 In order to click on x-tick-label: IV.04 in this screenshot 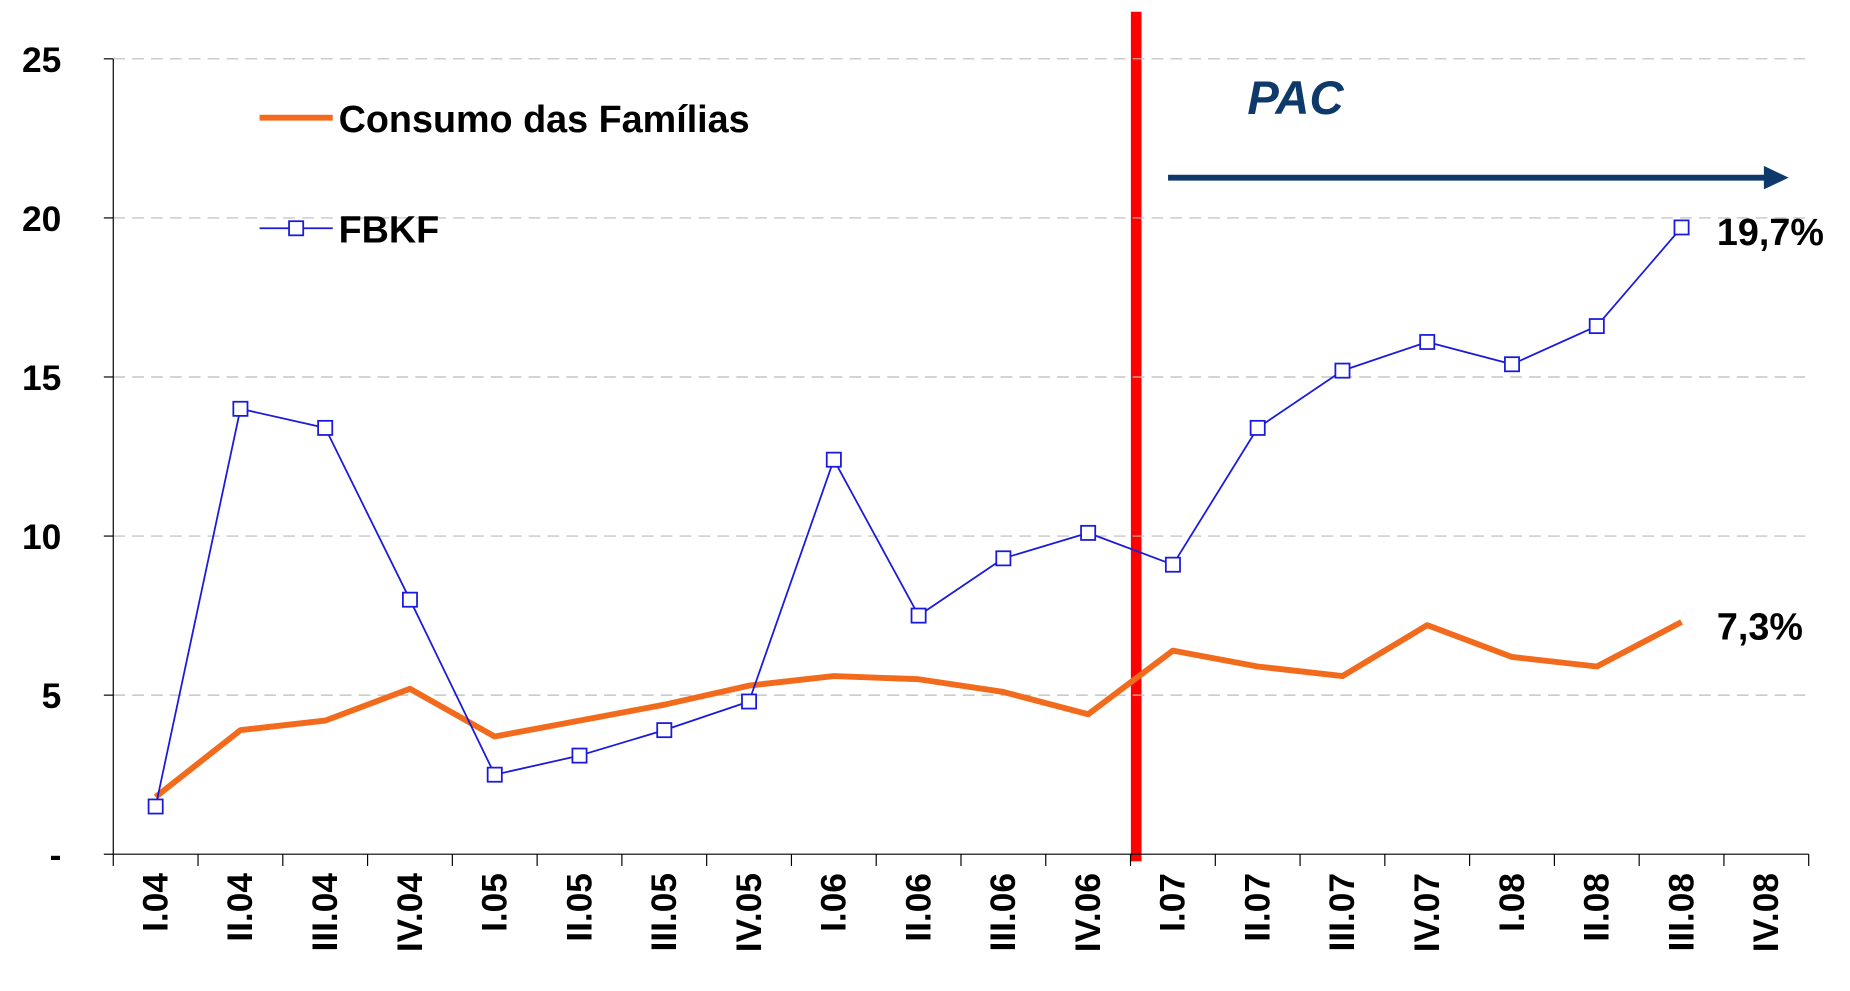, I will do `click(410, 912)`.